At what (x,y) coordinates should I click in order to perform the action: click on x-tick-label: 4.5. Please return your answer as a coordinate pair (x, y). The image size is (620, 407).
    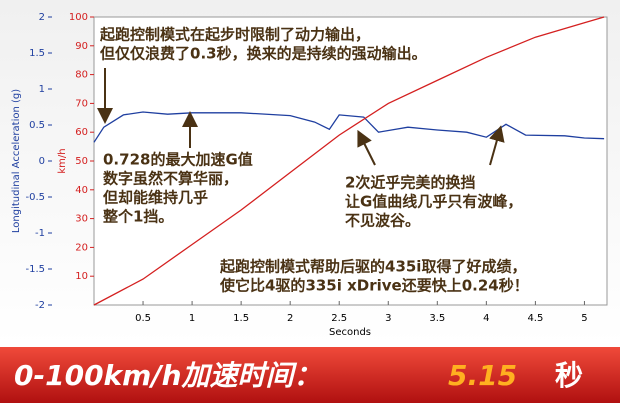
    Looking at the image, I should click on (535, 318).